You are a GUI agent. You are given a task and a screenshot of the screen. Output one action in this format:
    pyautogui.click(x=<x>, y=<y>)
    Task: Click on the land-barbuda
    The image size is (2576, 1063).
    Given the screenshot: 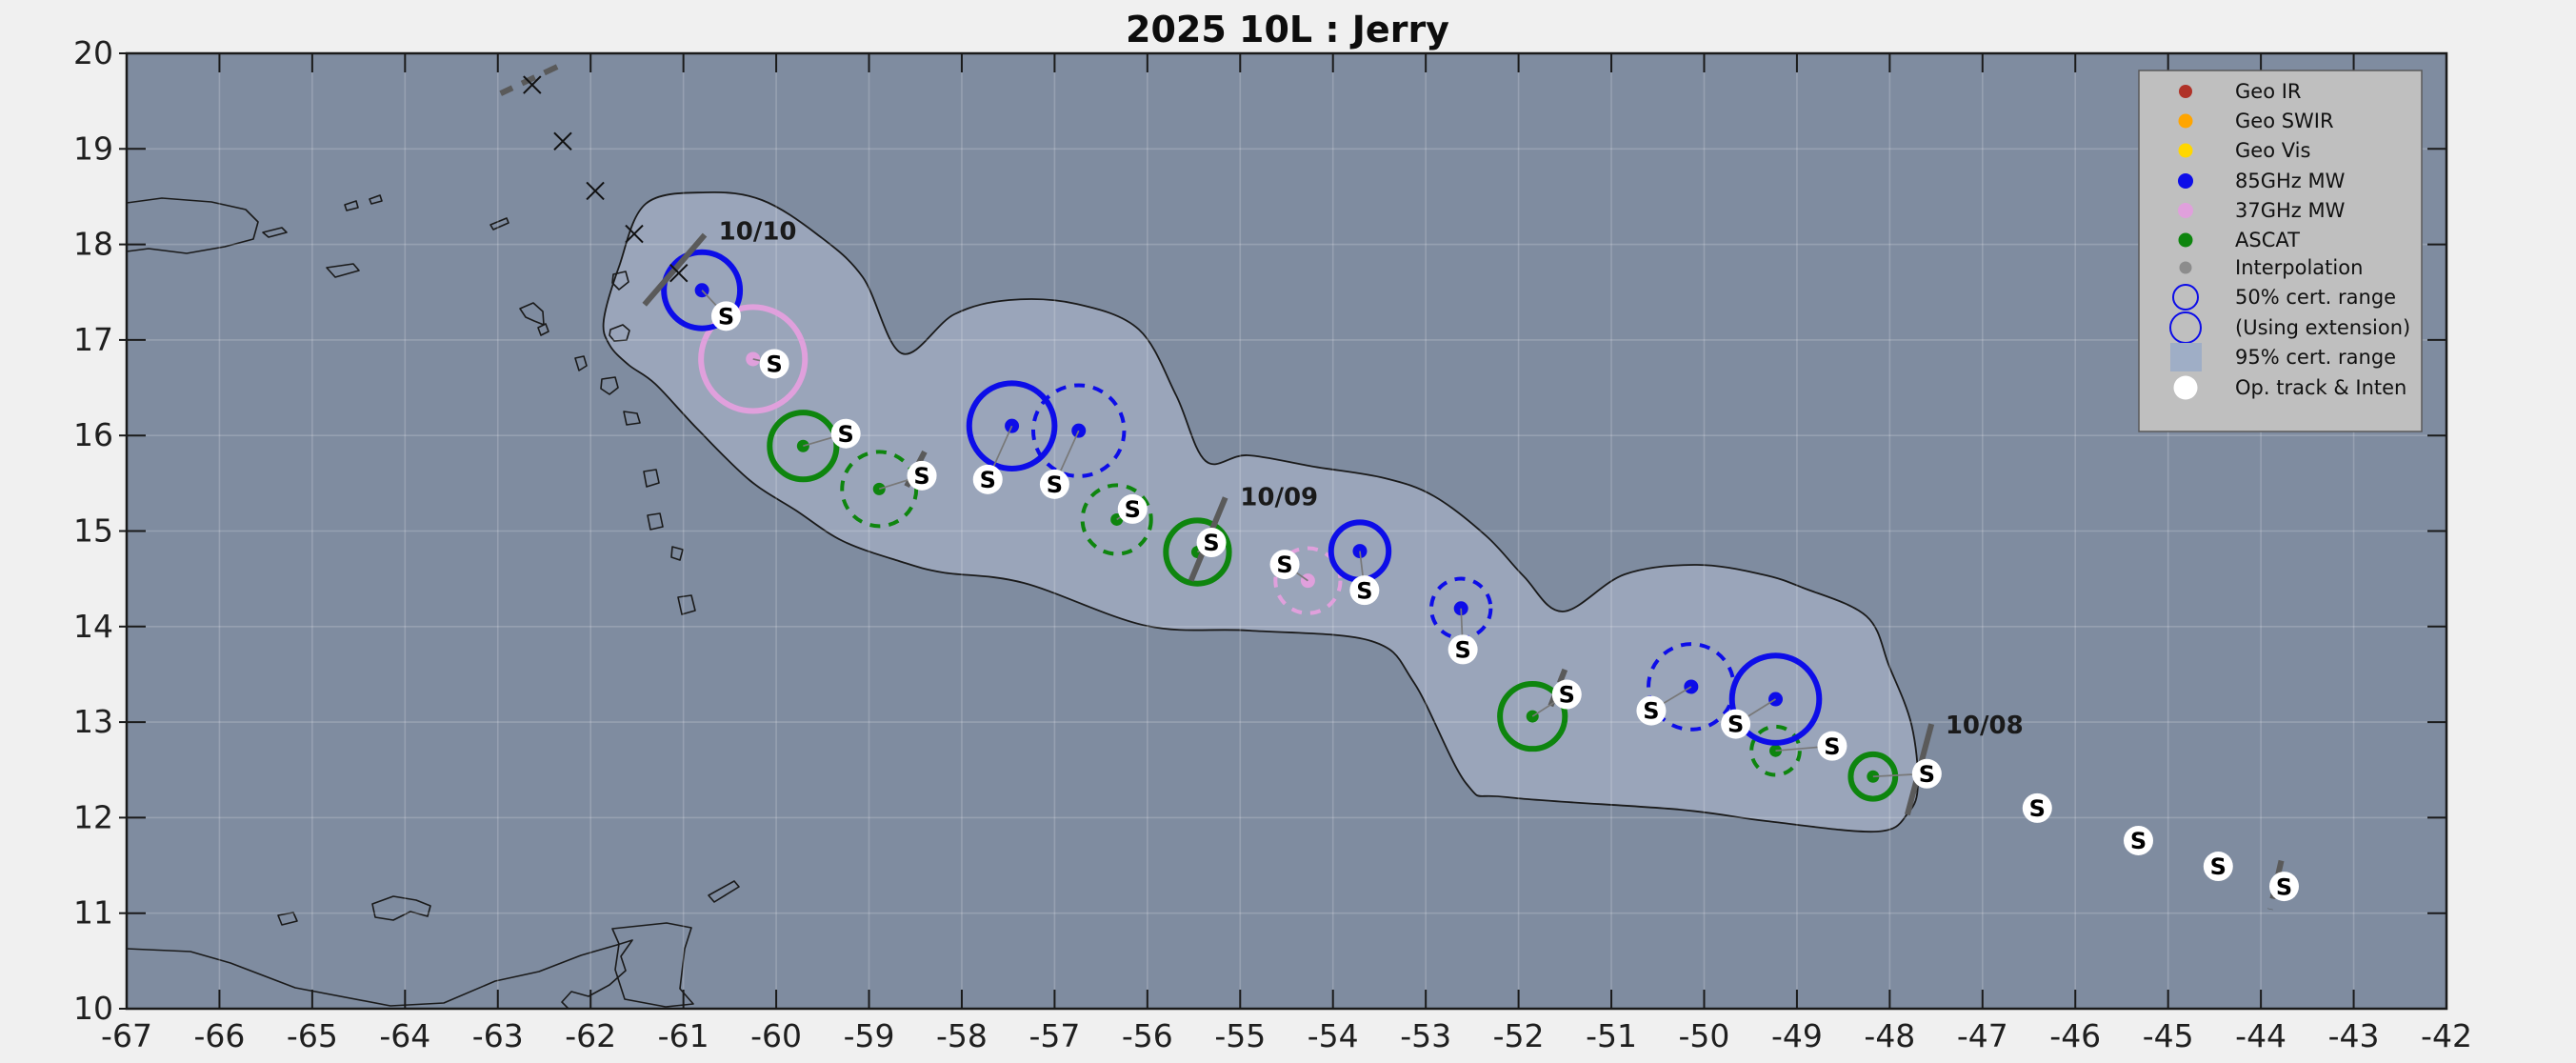 What is the action you would take?
    pyautogui.click(x=620, y=281)
    